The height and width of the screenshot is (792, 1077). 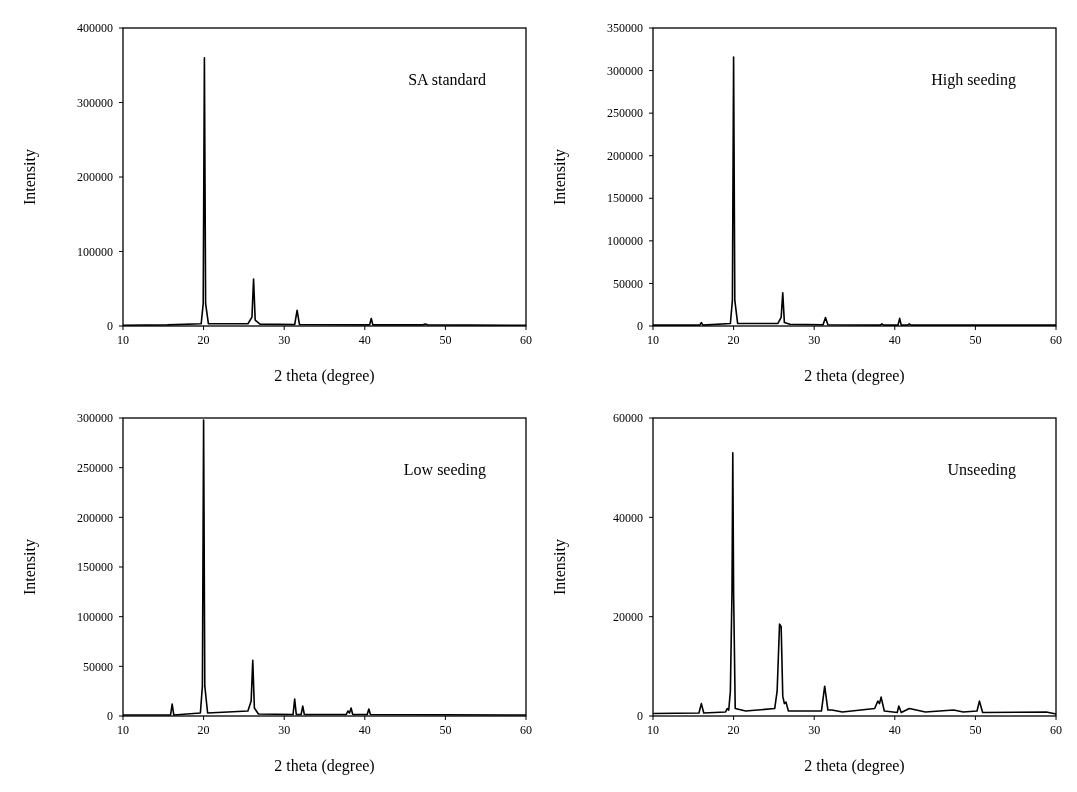 I want to click on annotation: SA standard, so click(x=447, y=79).